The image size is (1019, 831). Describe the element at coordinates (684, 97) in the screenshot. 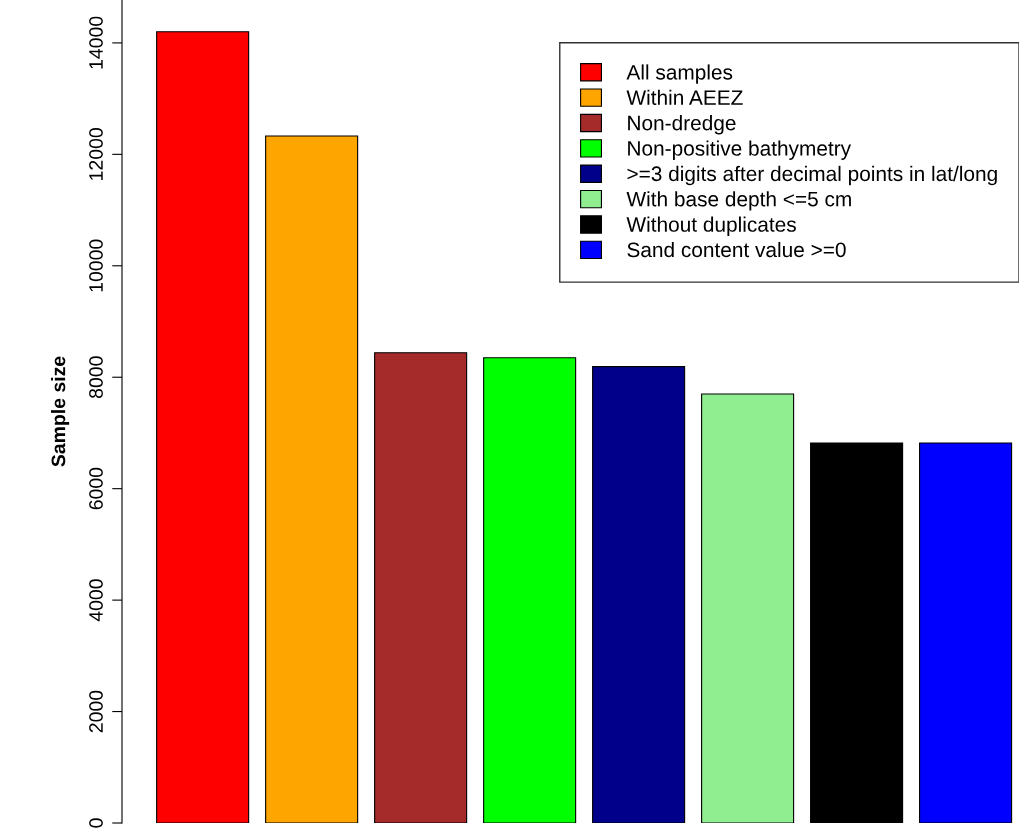

I see `legend-label: Within AEEZ` at that location.